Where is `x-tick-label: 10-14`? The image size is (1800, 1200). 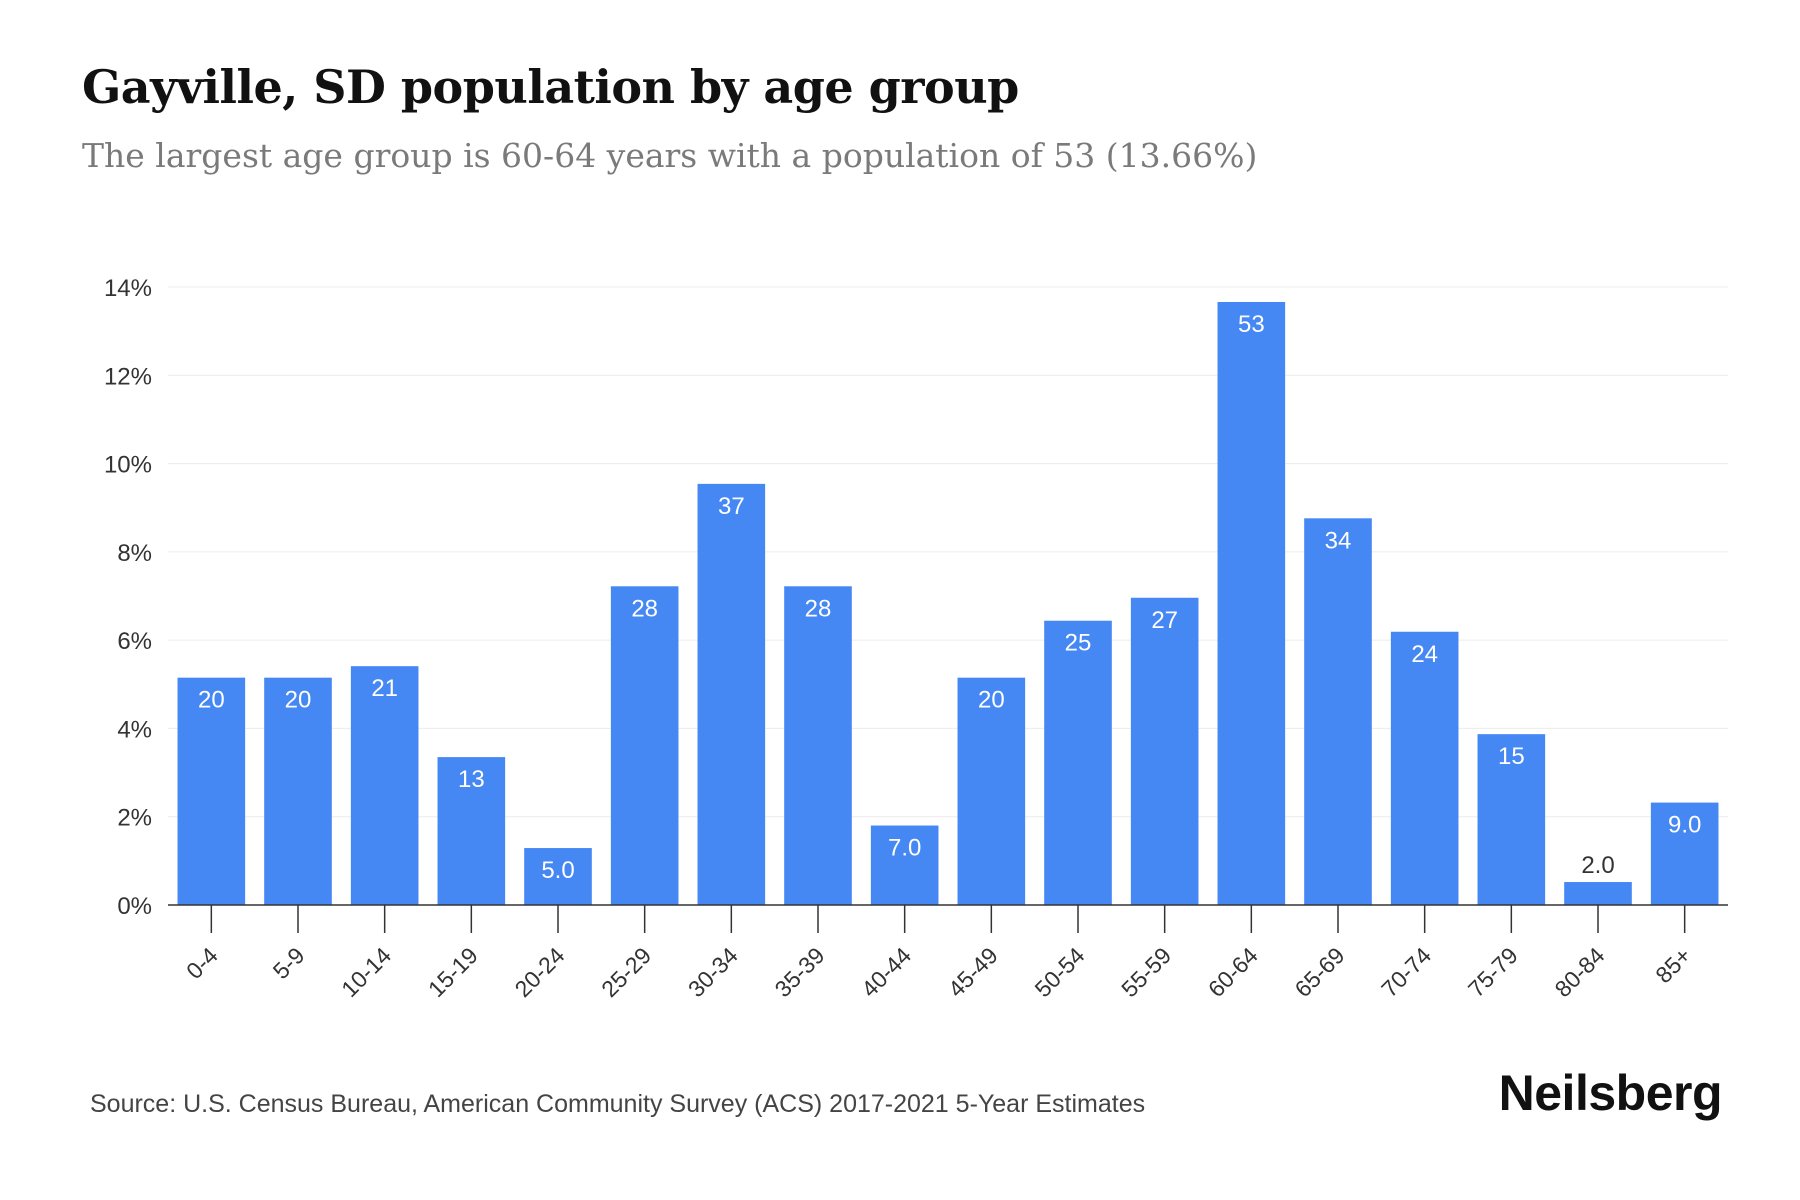
x-tick-label: 10-14 is located at coordinates (366, 972).